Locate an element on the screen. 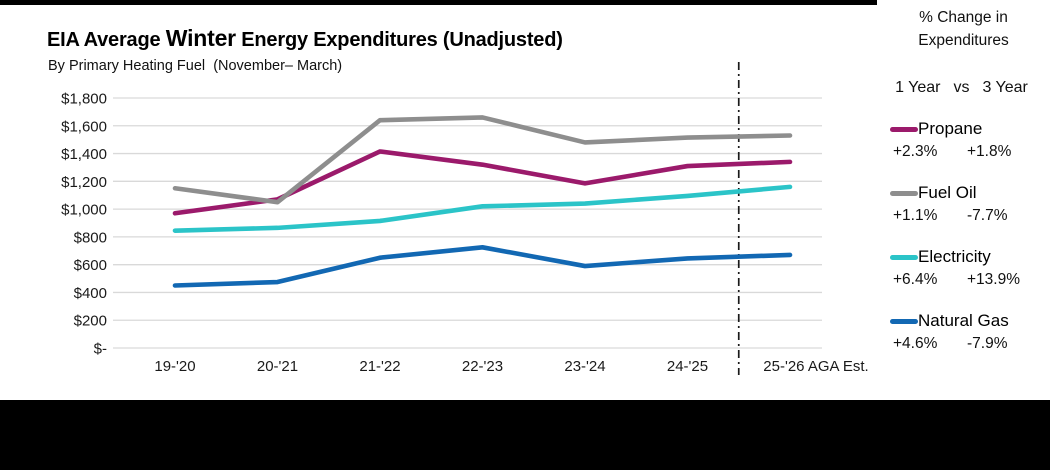 This screenshot has width=1050, height=470. one-year-change: +6.4% is located at coordinates (915, 279).